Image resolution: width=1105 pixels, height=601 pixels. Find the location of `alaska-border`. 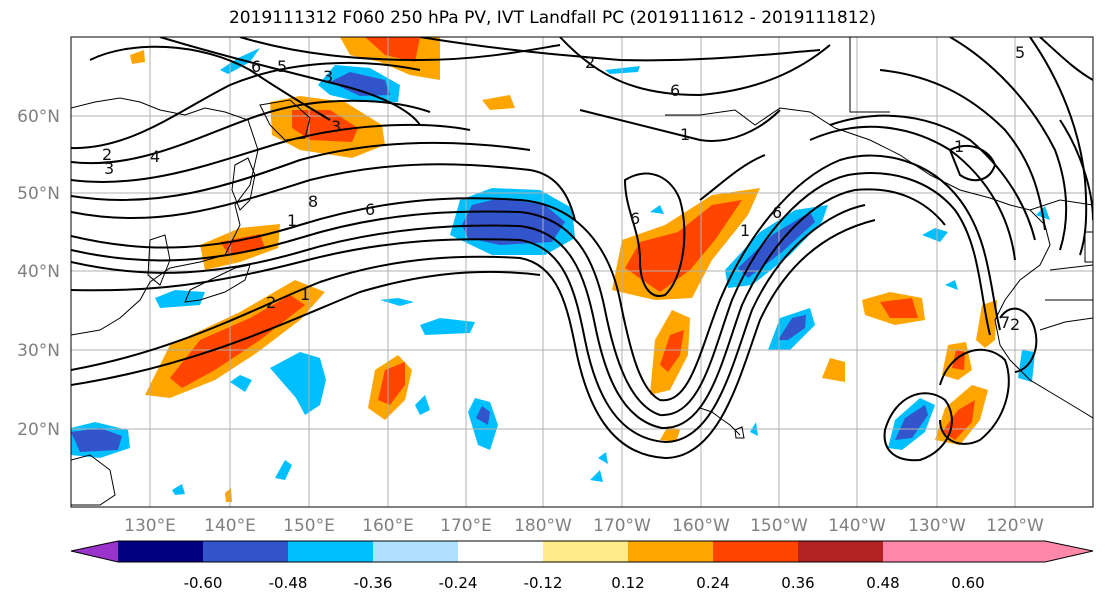

alaska-border is located at coordinates (869, 75).